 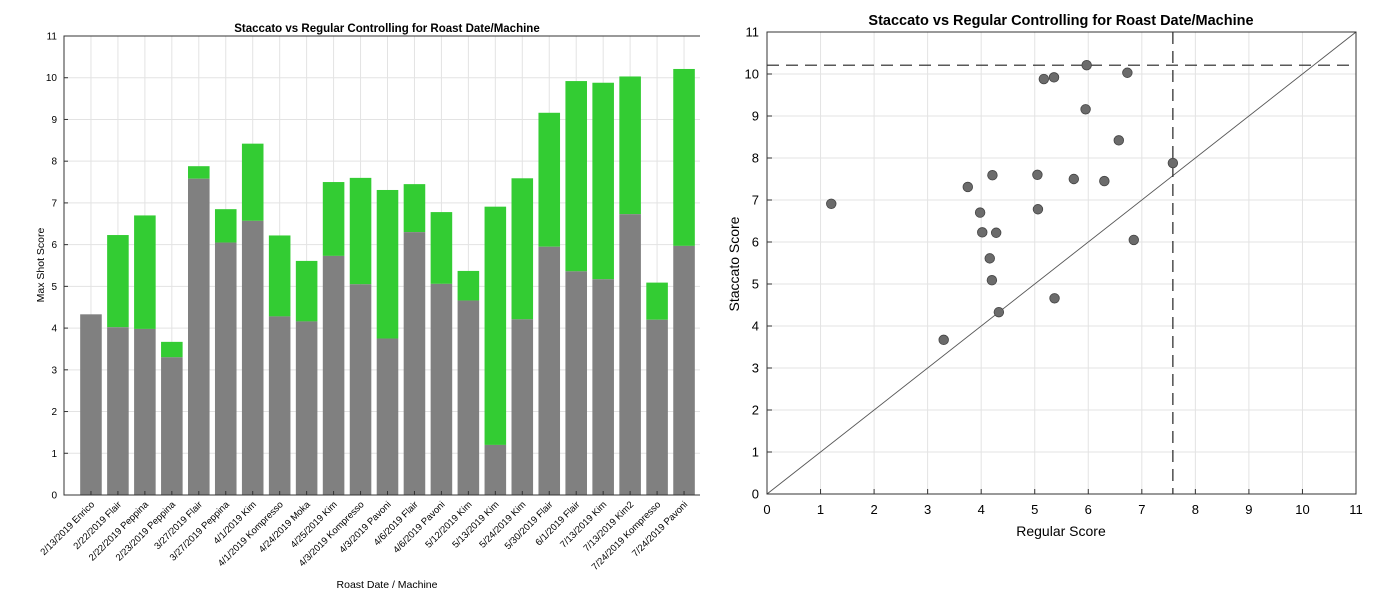 I want to click on bar-chart-y-tick-label: 10, so click(x=52, y=78).